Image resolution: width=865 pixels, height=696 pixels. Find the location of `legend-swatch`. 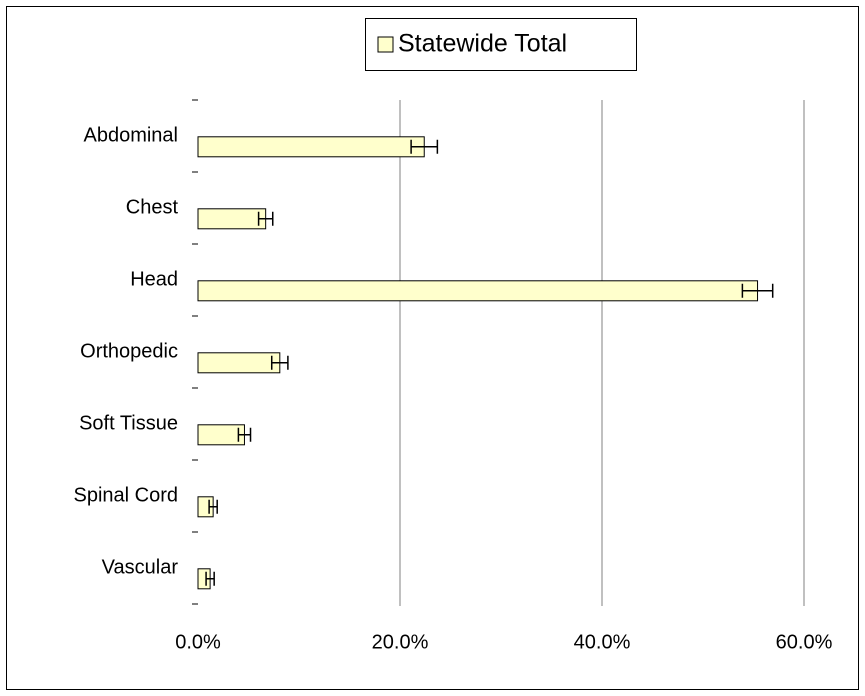

legend-swatch is located at coordinates (385, 44).